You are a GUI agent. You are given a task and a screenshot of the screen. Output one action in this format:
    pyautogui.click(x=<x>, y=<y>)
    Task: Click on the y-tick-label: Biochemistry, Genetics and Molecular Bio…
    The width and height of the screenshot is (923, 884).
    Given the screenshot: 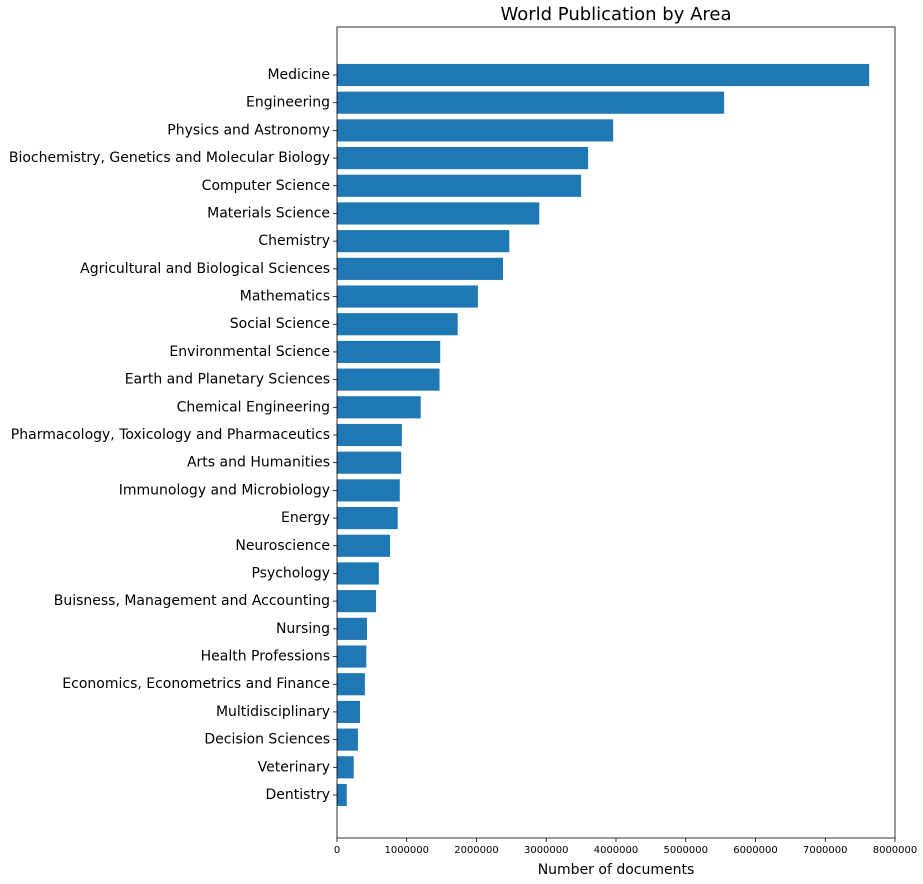 What is the action you would take?
    pyautogui.click(x=169, y=158)
    